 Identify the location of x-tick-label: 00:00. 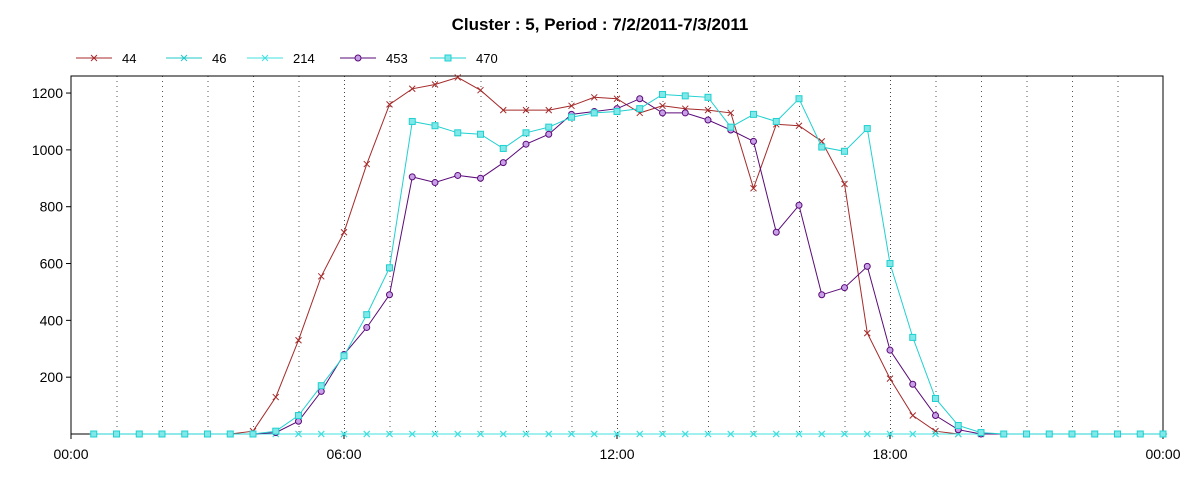
(70, 454).